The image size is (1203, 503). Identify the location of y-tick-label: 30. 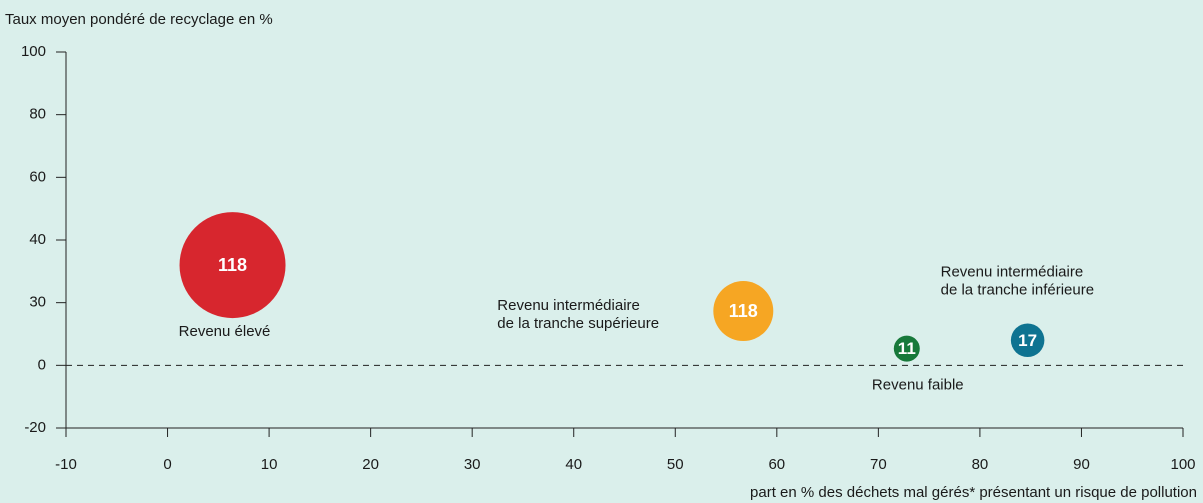
(37, 302).